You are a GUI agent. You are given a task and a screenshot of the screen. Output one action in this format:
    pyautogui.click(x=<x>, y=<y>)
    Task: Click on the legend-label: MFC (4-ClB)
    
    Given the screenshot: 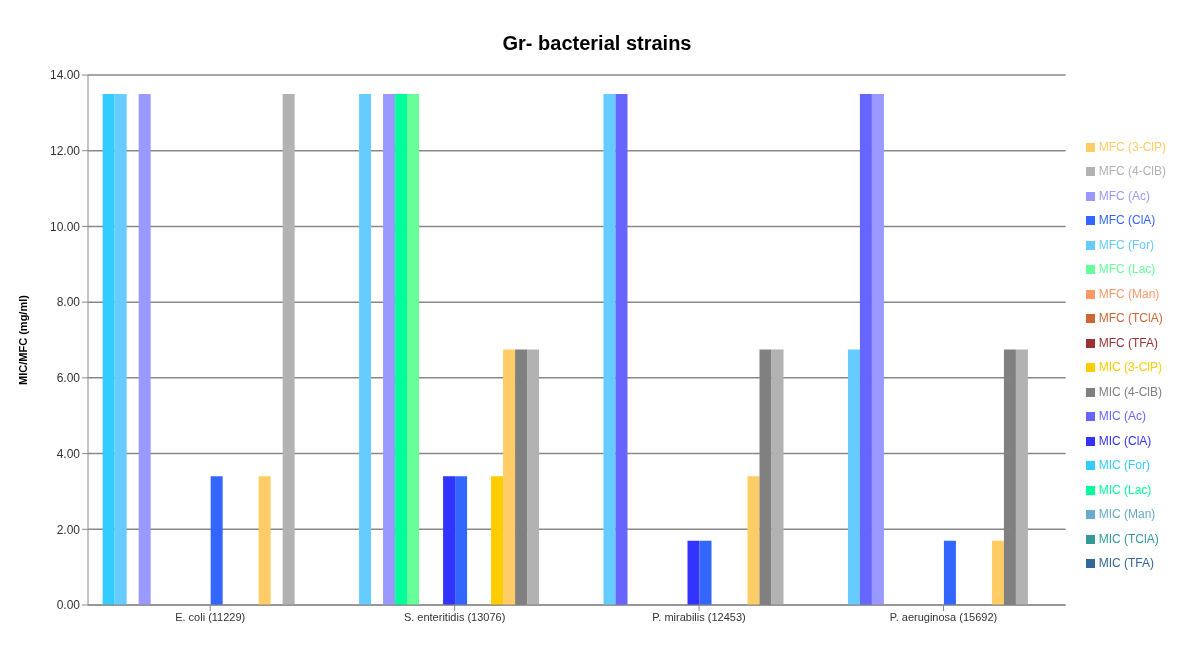 What is the action you would take?
    pyautogui.click(x=1132, y=171)
    